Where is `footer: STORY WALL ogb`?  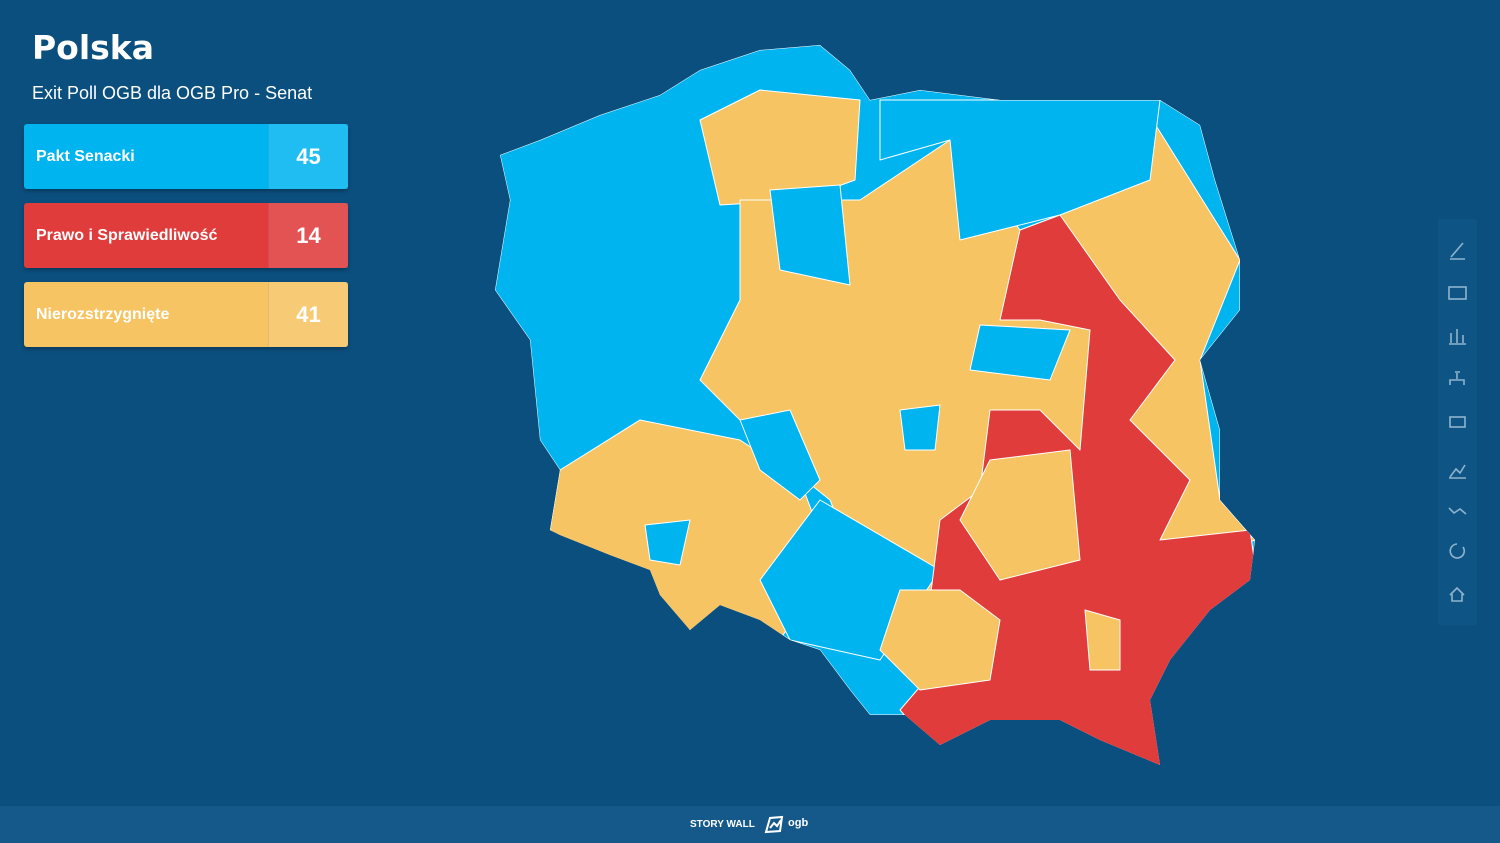 footer: STORY WALL ogb is located at coordinates (750, 824).